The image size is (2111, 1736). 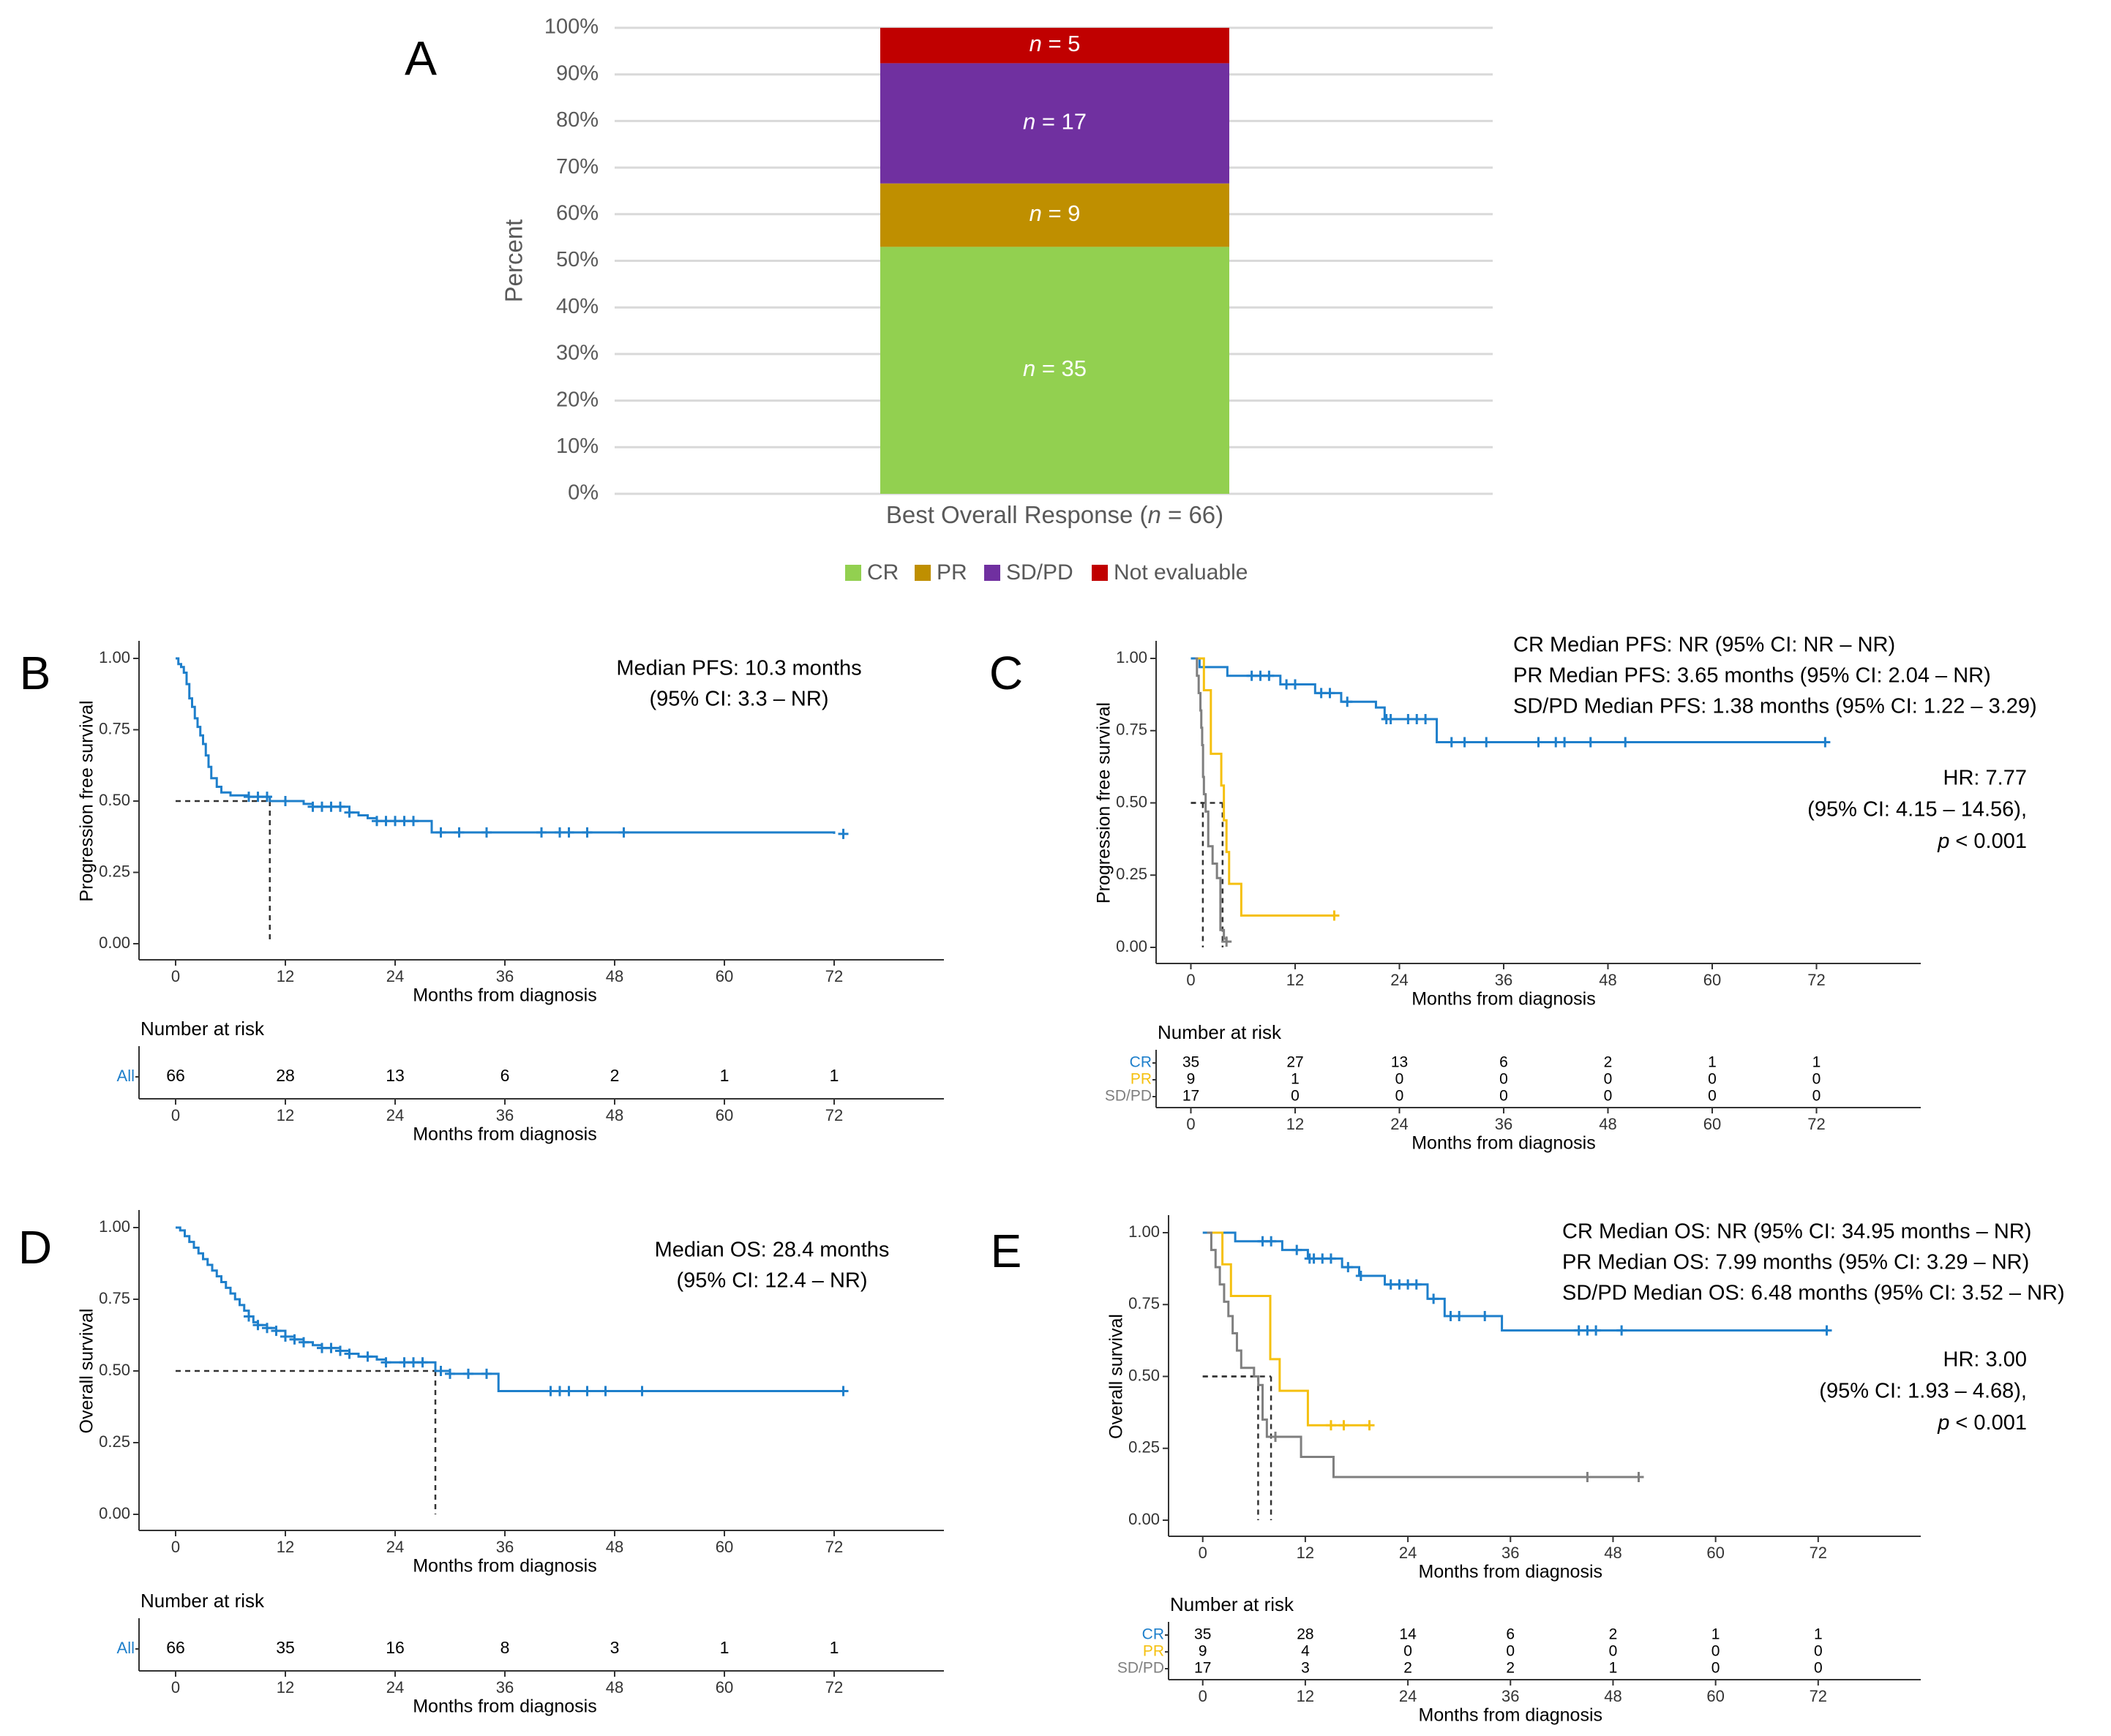 What do you see at coordinates (1039, 572) in the screenshot?
I see `legend-label-sdpd: SD/PD` at bounding box center [1039, 572].